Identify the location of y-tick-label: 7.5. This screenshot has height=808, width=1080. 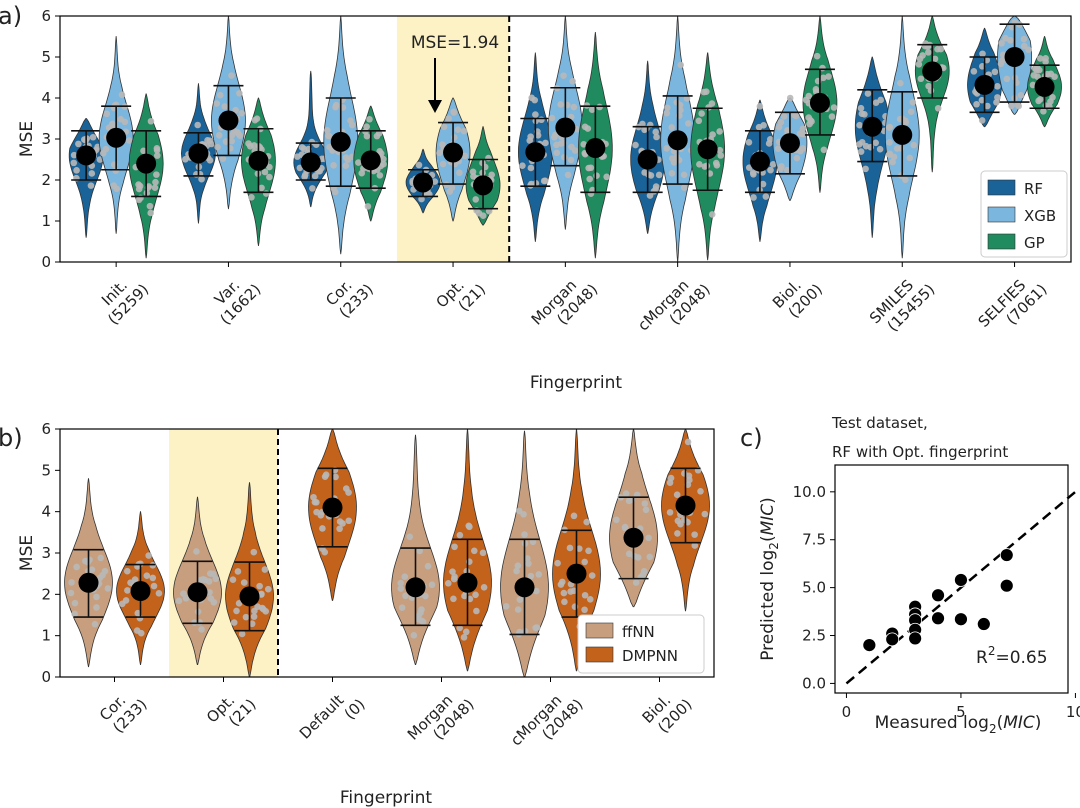
(814, 540).